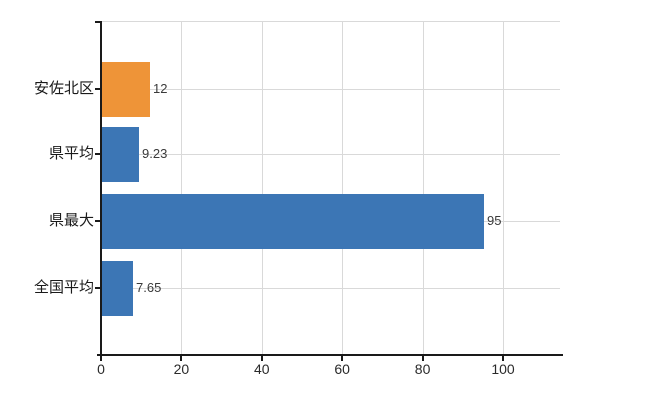  What do you see at coordinates (342, 369) in the screenshot?
I see `x-axis-tick-label: 60` at bounding box center [342, 369].